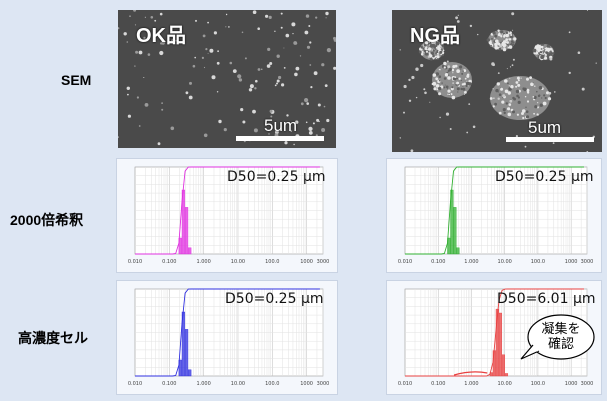  What do you see at coordinates (323, 262) in the screenshot?
I see `tick-label: 3000` at bounding box center [323, 262].